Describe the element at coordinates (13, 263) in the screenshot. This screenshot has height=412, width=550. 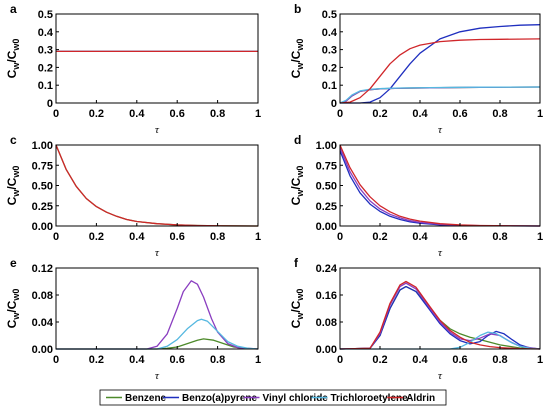
I see `panel-letter: e` at that location.